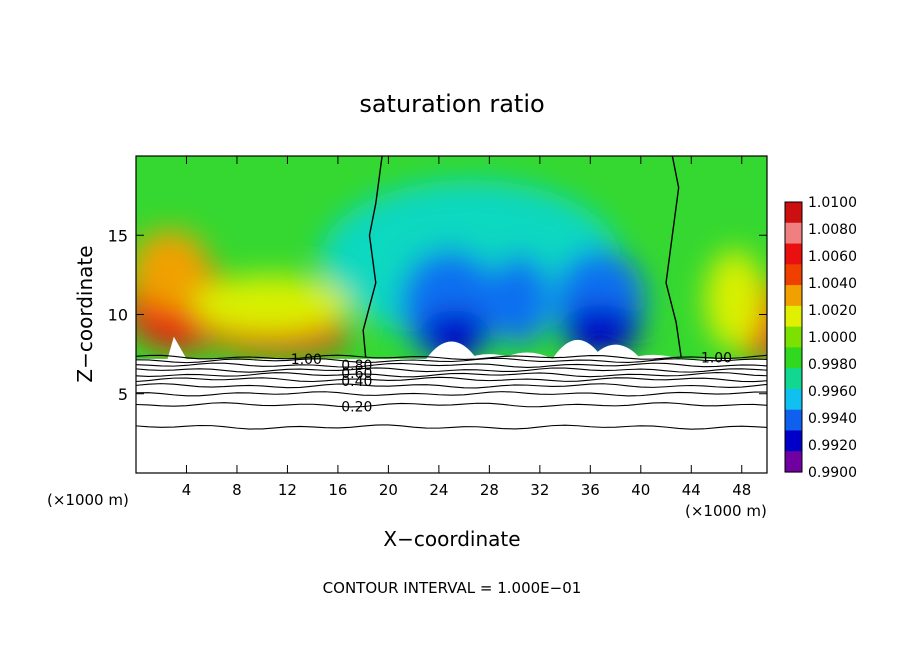  I want to click on x-unit-left: (×1000 m), so click(88, 500).